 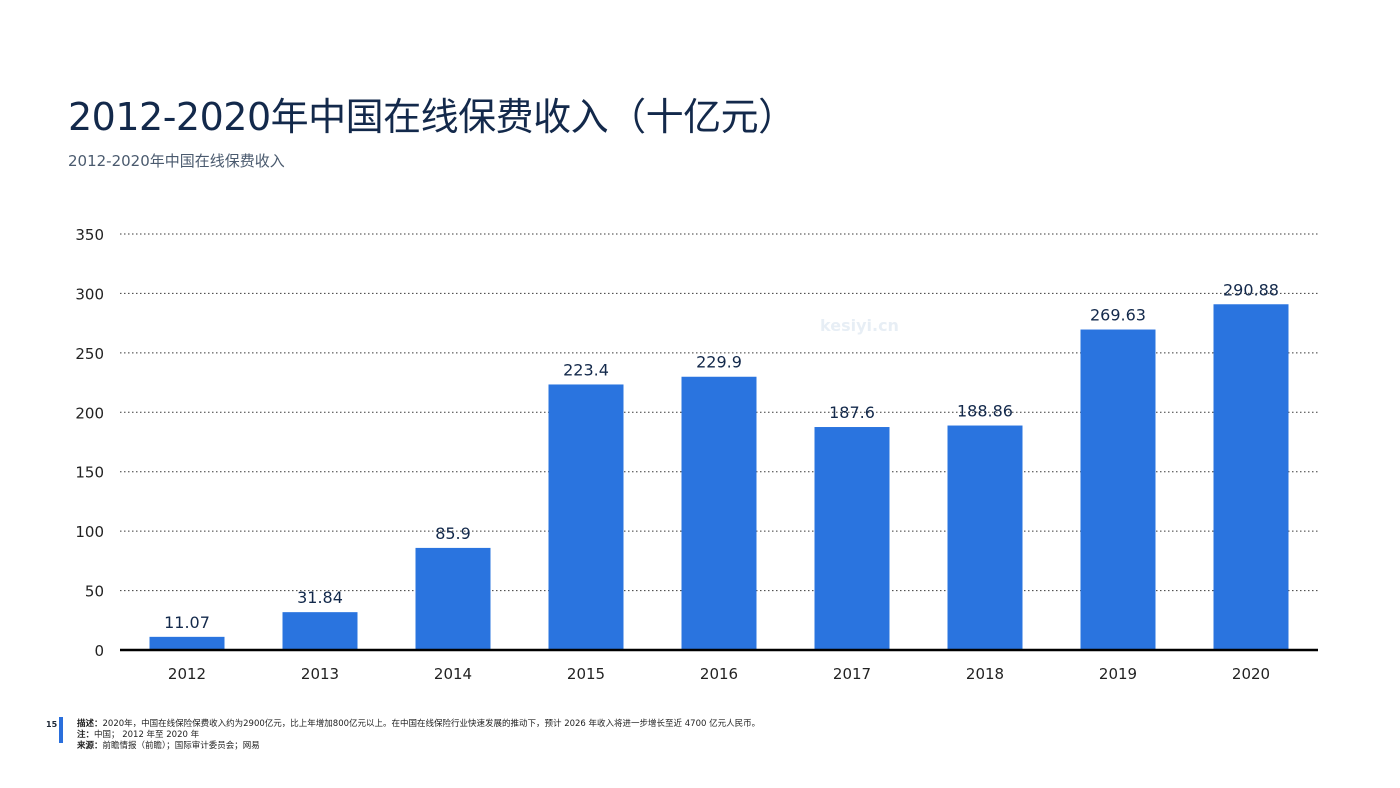 I want to click on y-tick-label: 350, so click(x=89, y=235).